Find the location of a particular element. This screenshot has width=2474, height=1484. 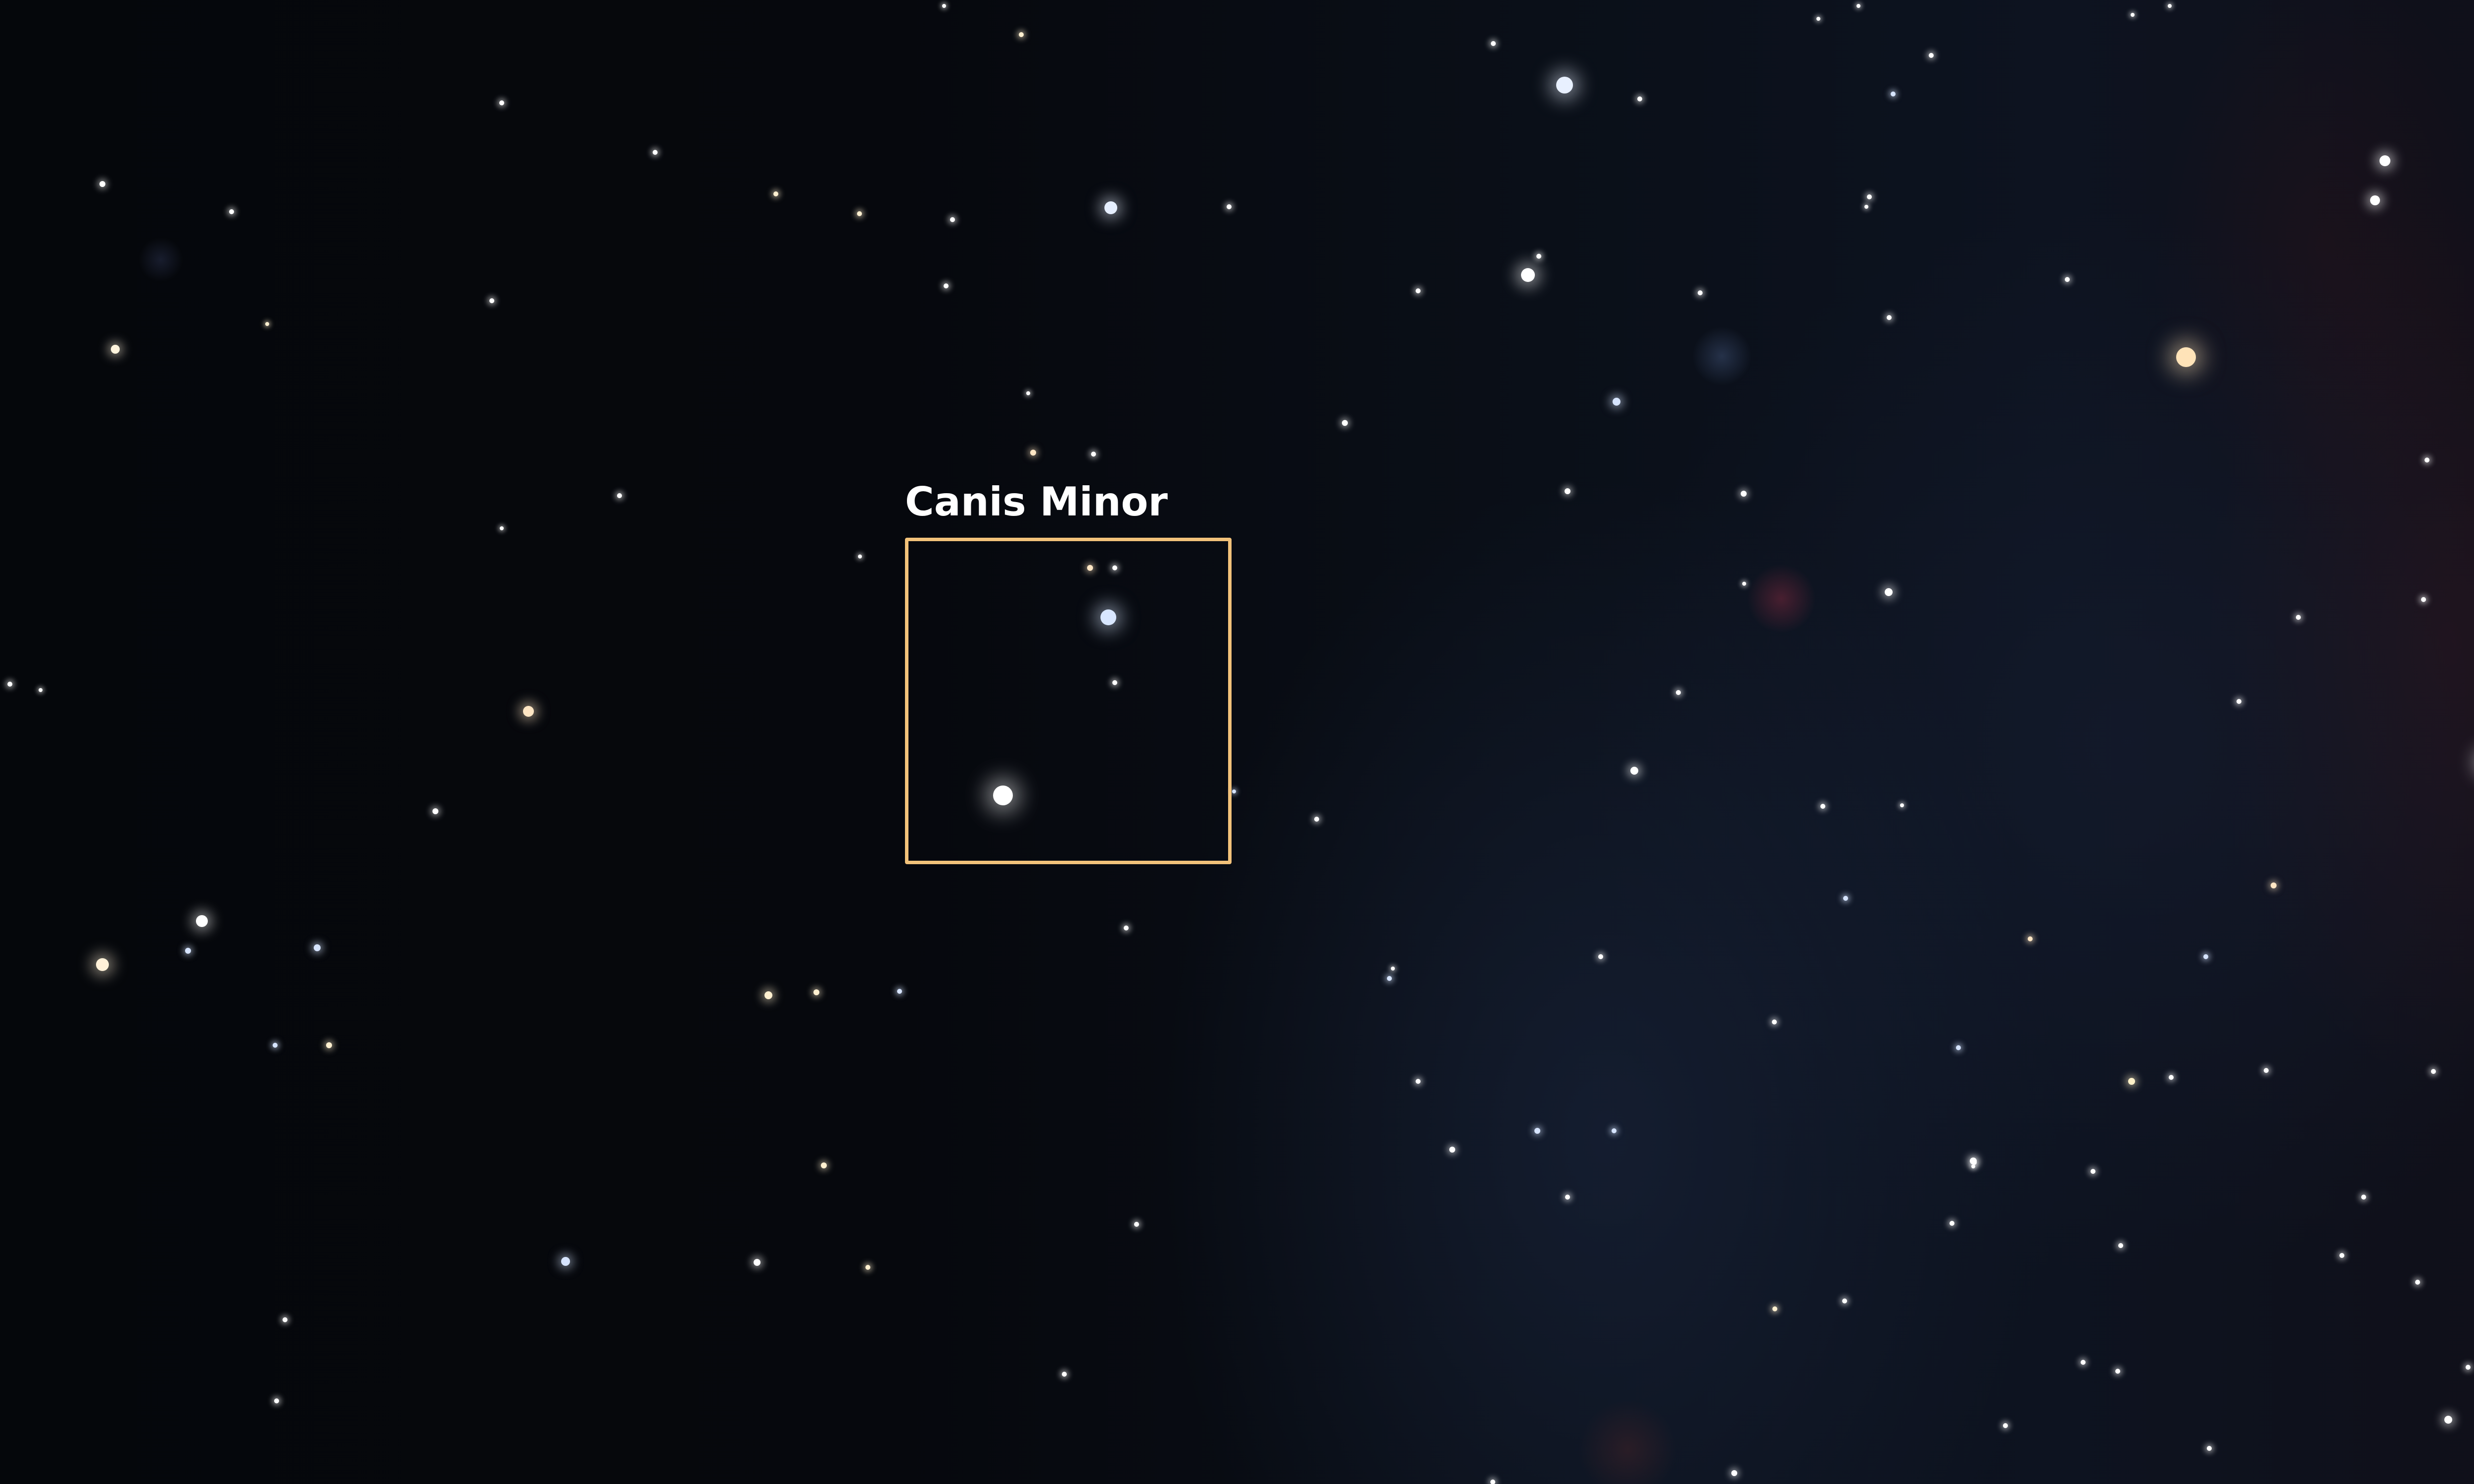

red-nebula-patch is located at coordinates (1782, 598).